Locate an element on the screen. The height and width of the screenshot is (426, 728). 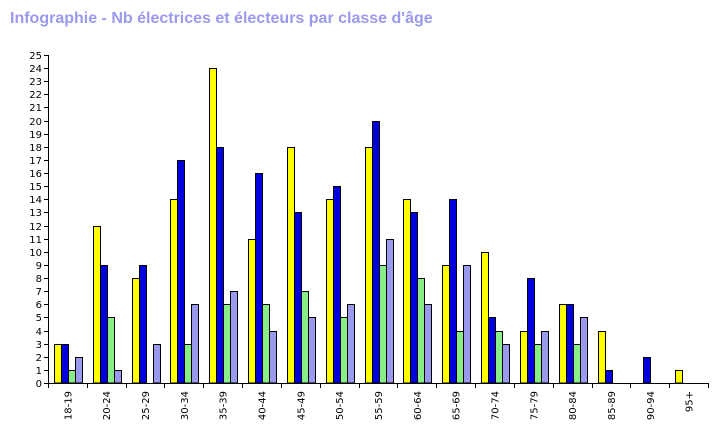
y-tick-label: 17 is located at coordinates (35, 161).